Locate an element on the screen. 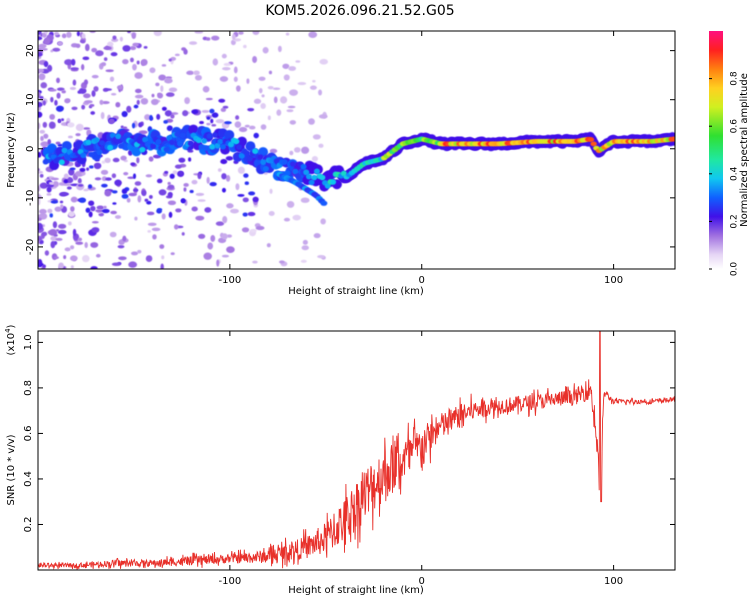  snr-multiplier-close: ) is located at coordinates (11, 326).